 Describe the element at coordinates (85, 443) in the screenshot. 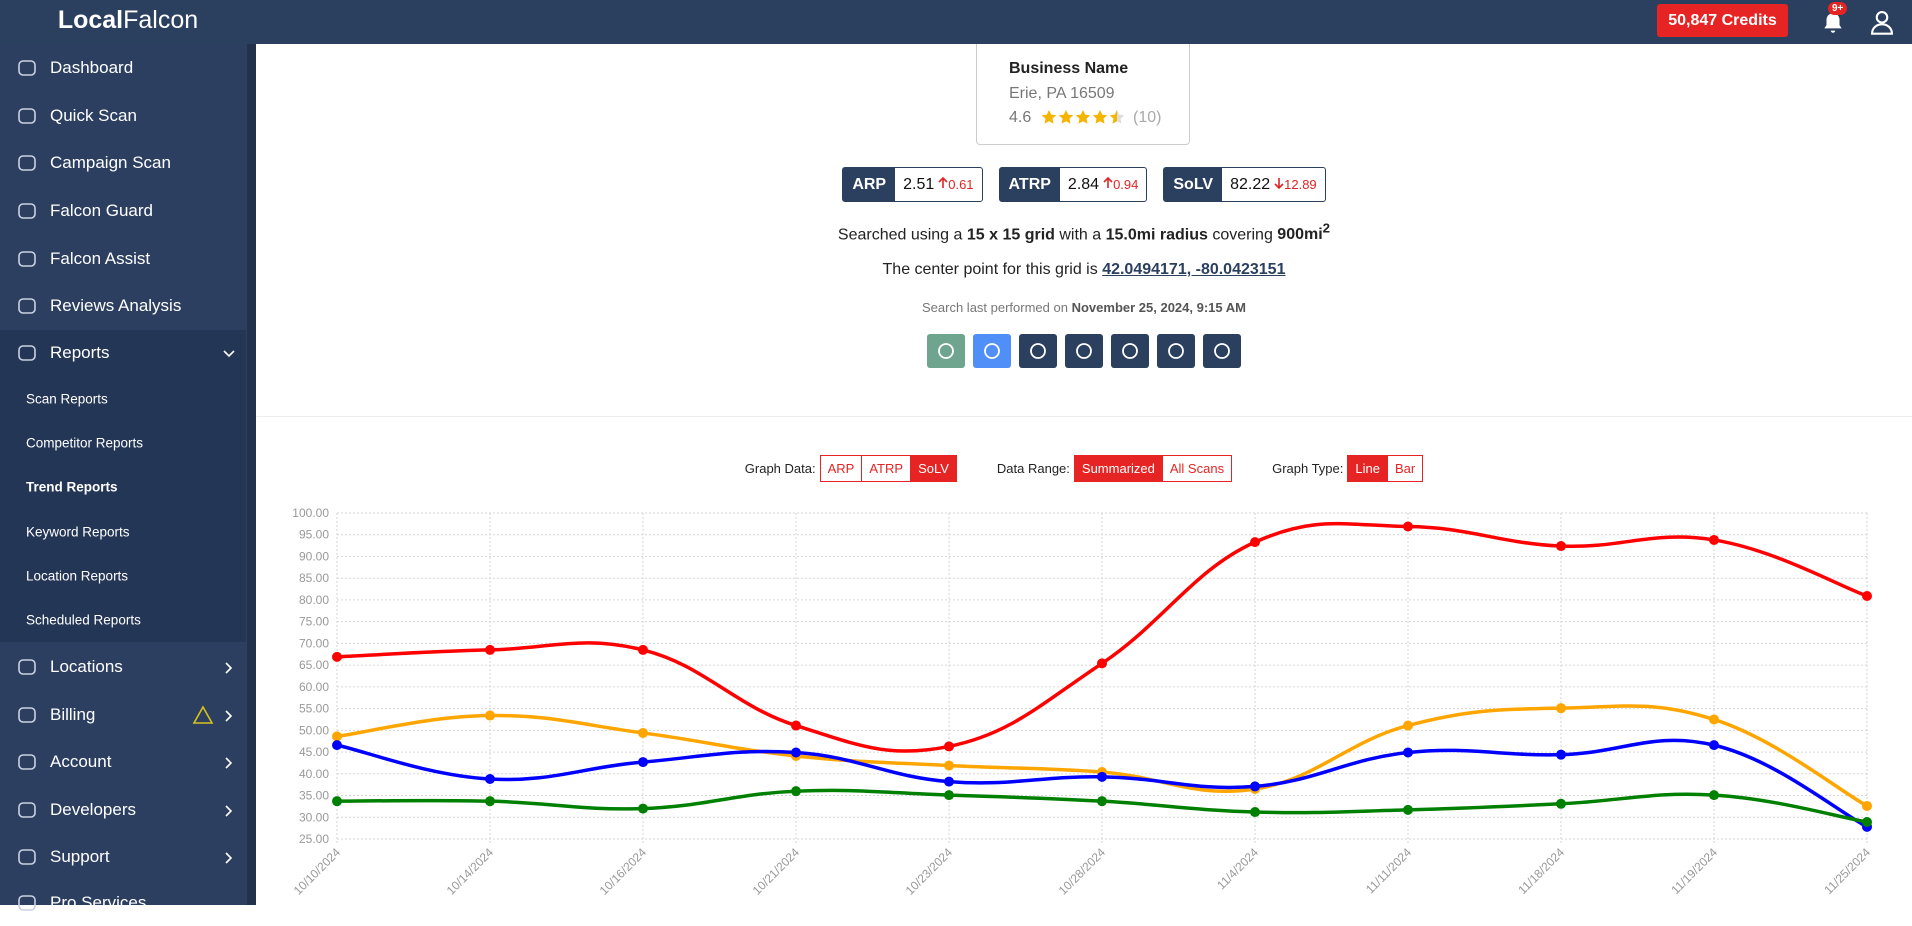

I see `submenu-item: Competitor Reports` at that location.